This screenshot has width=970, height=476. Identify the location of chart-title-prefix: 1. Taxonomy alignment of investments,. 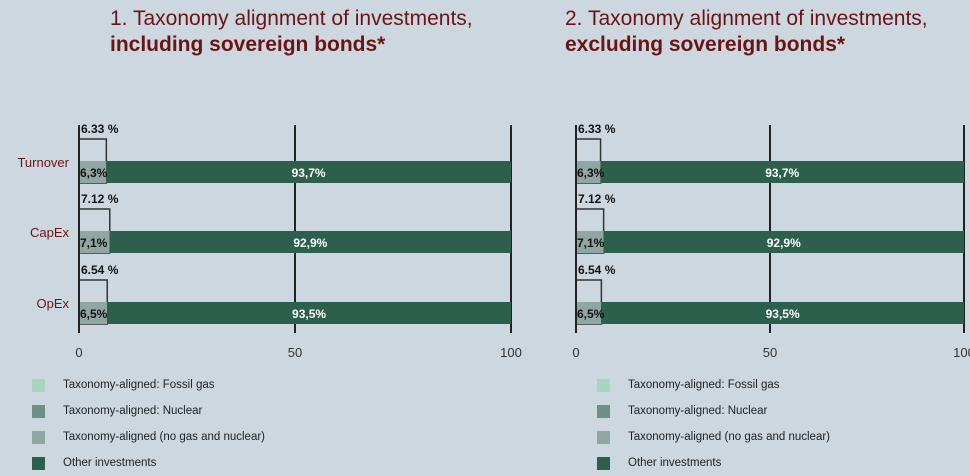
(291, 18).